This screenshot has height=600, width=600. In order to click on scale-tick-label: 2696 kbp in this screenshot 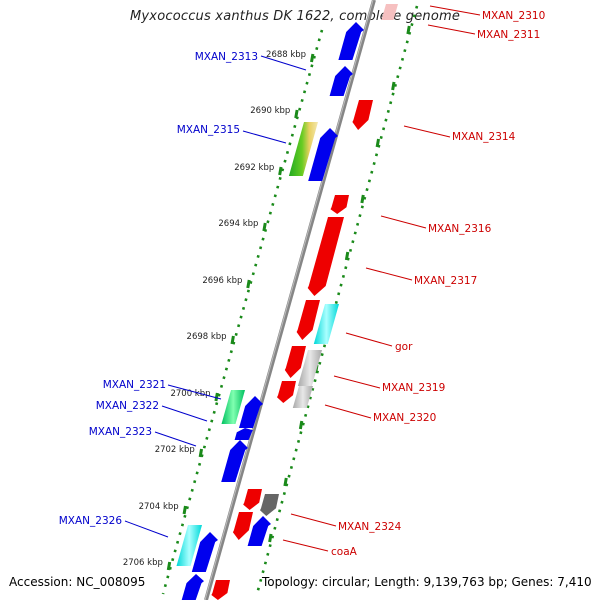, I will do `click(222, 281)`.